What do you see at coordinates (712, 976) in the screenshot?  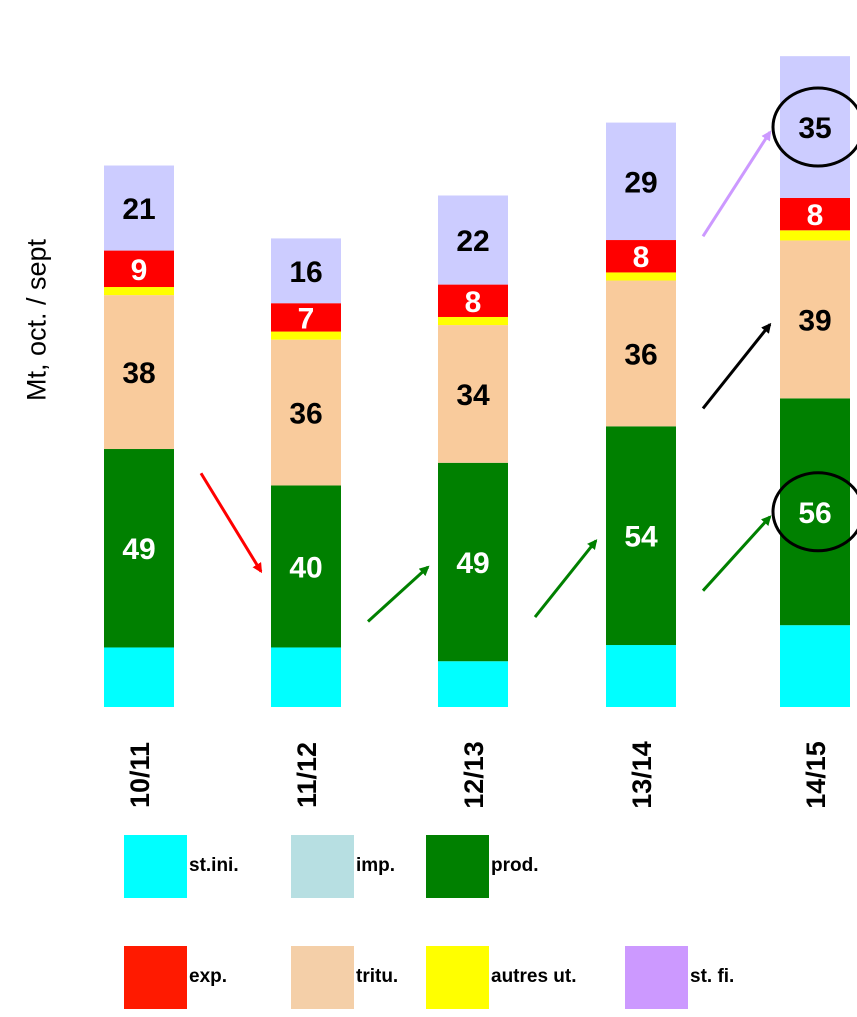 I see `legend-label-stfi: st. fi.` at bounding box center [712, 976].